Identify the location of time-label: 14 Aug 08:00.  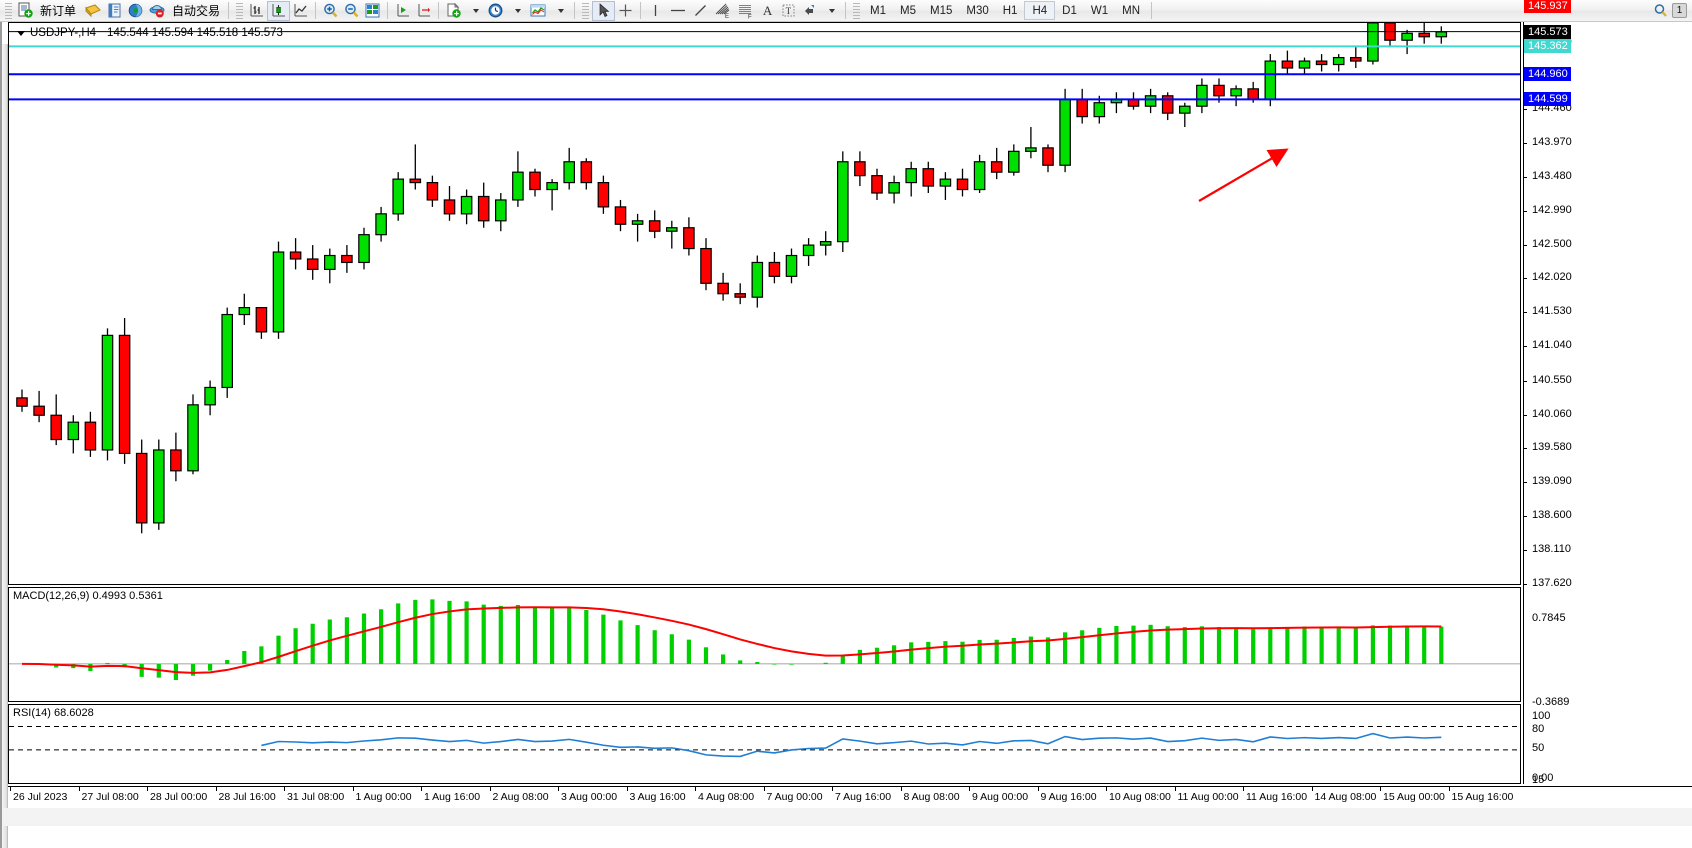
(1345, 797).